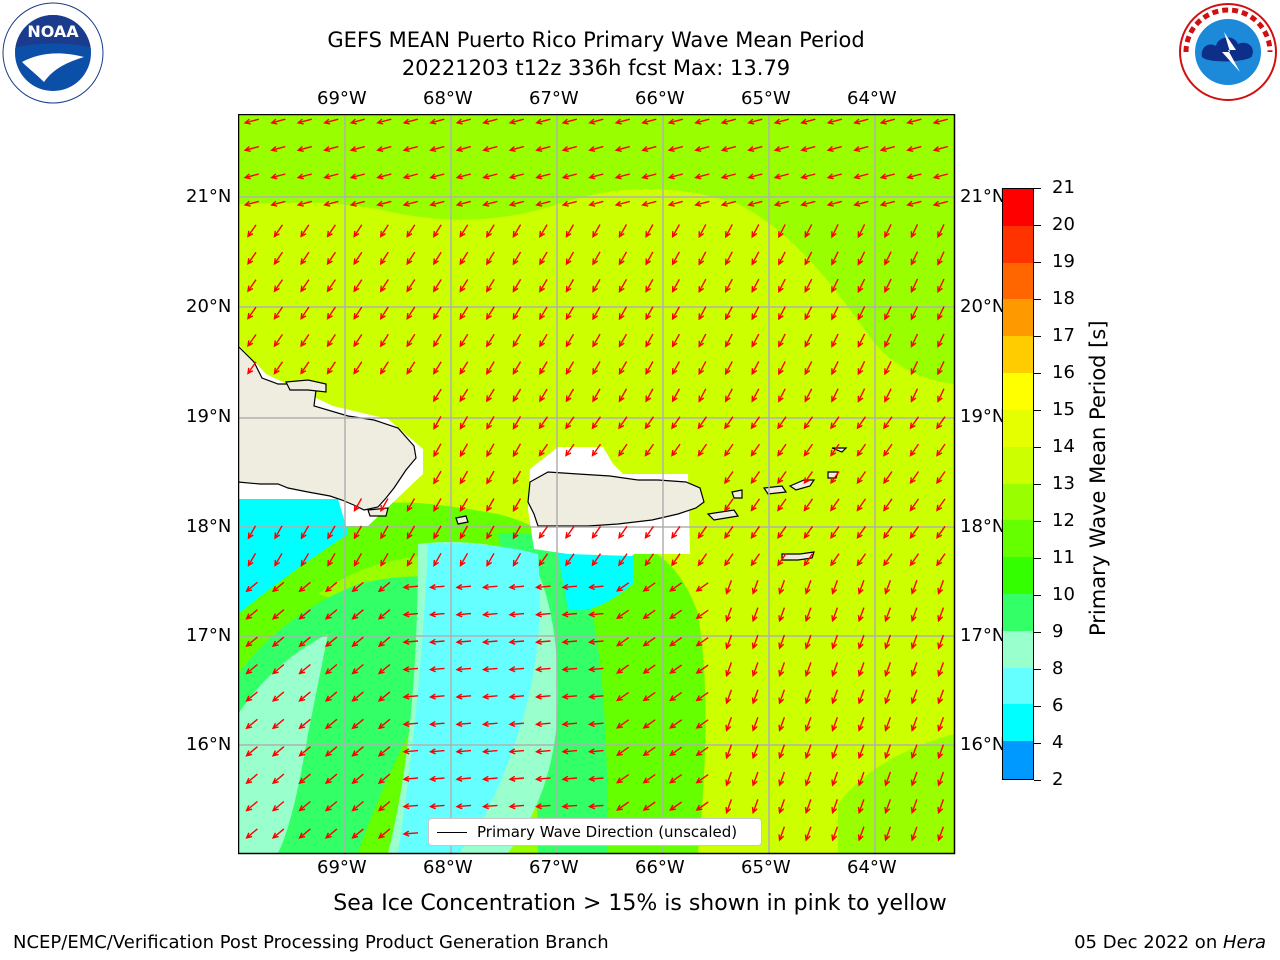  What do you see at coordinates (983, 526) in the screenshot?
I see `lat-tick-right-18n: 18°N` at bounding box center [983, 526].